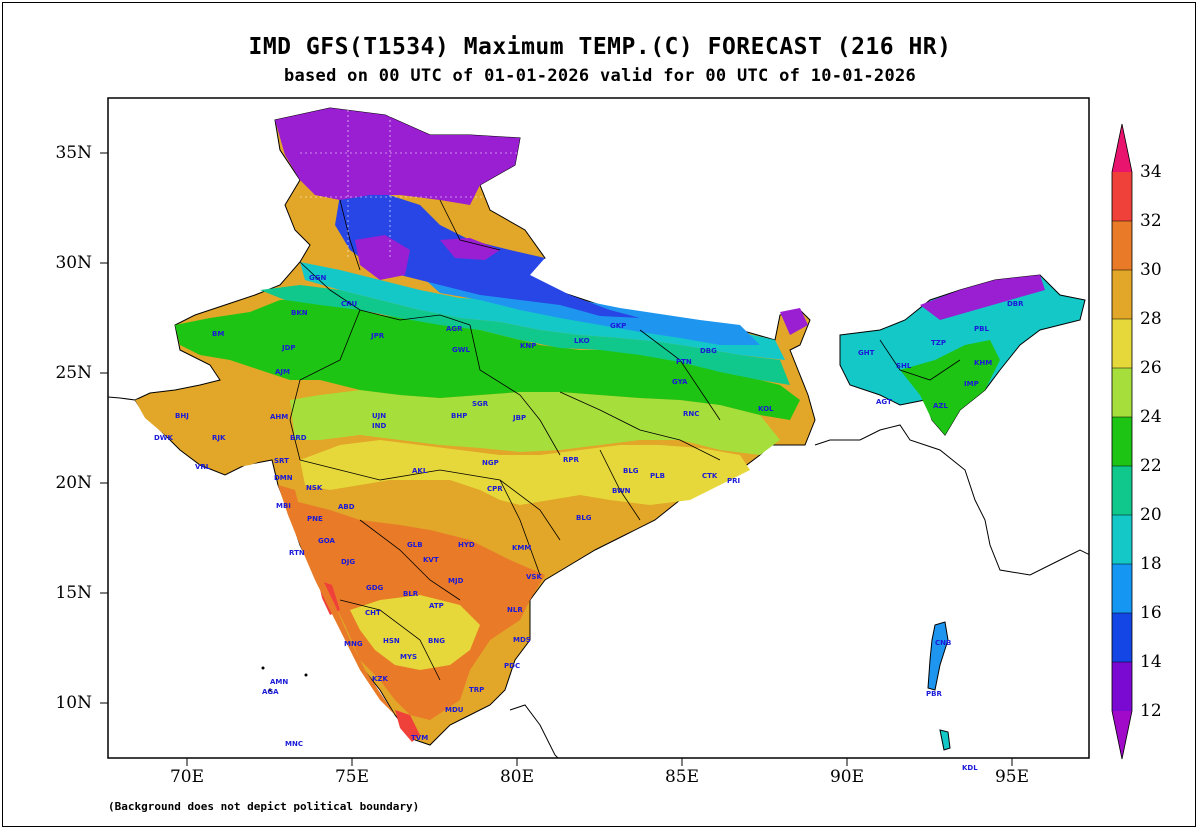 The image size is (1200, 831). Describe the element at coordinates (1151, 319) in the screenshot. I see `colorbar-label-28: 28` at that location.